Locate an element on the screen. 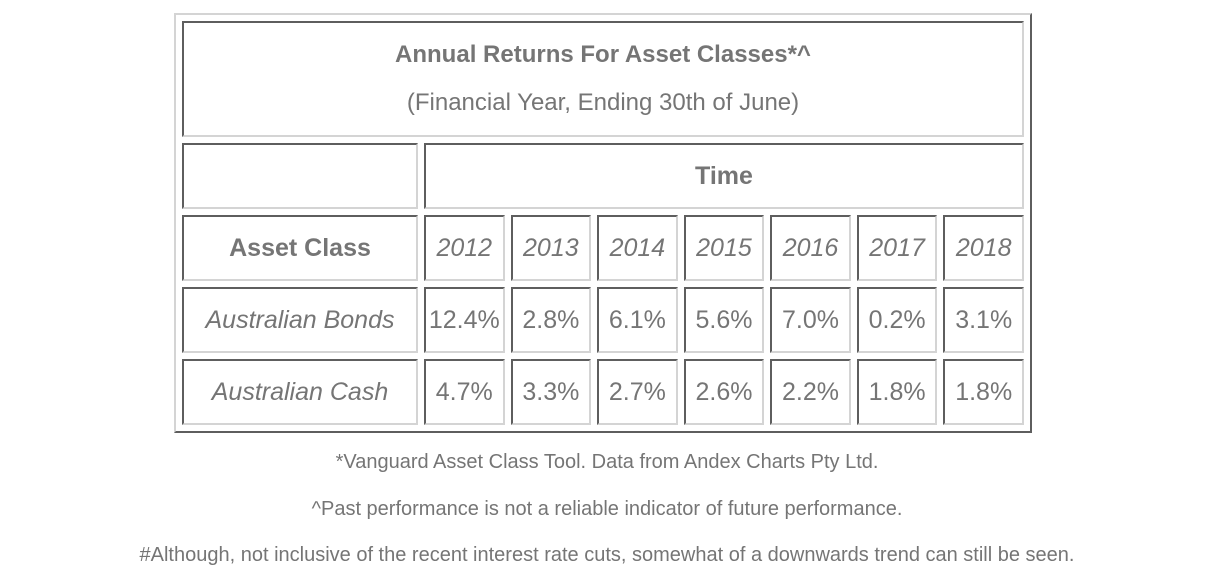 The width and height of the screenshot is (1214, 586). return-value: 12.4% is located at coordinates (464, 320).